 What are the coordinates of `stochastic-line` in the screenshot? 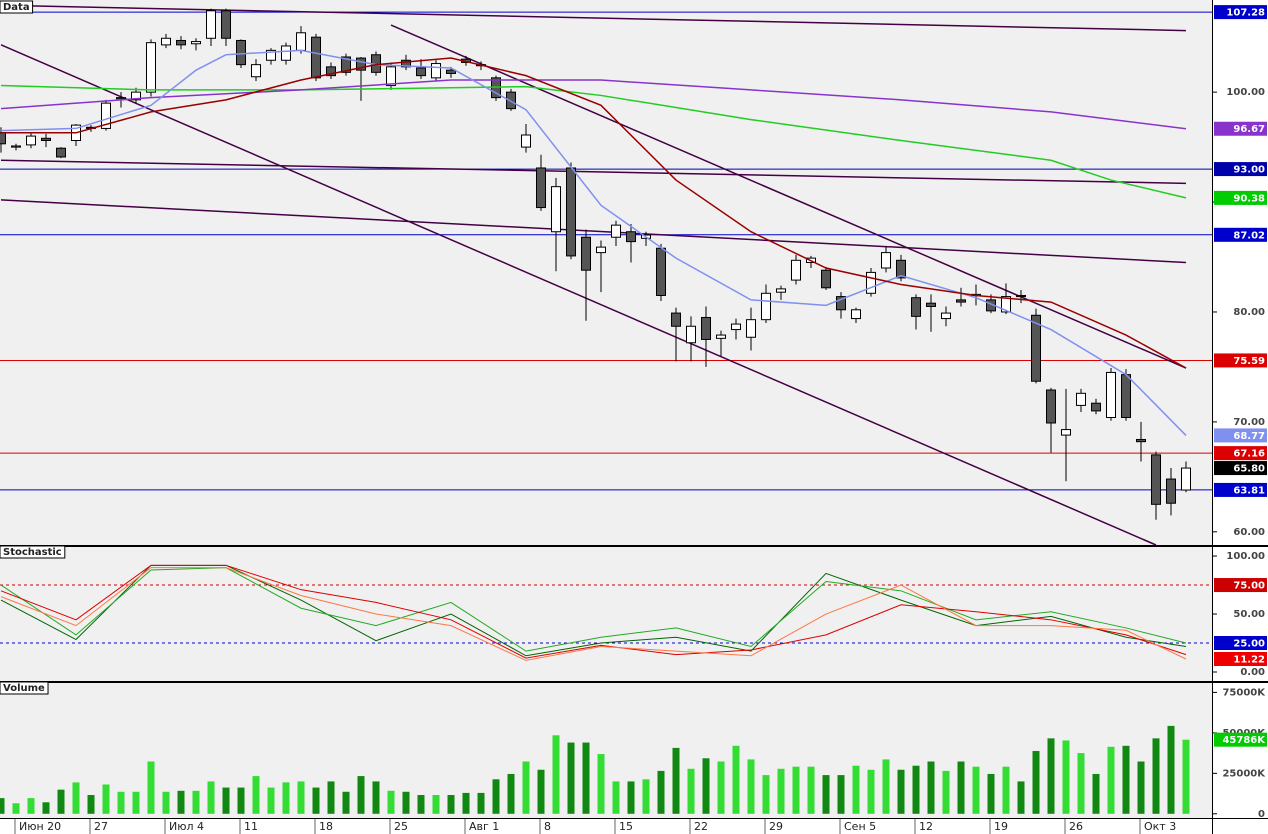 It's located at (593, 611).